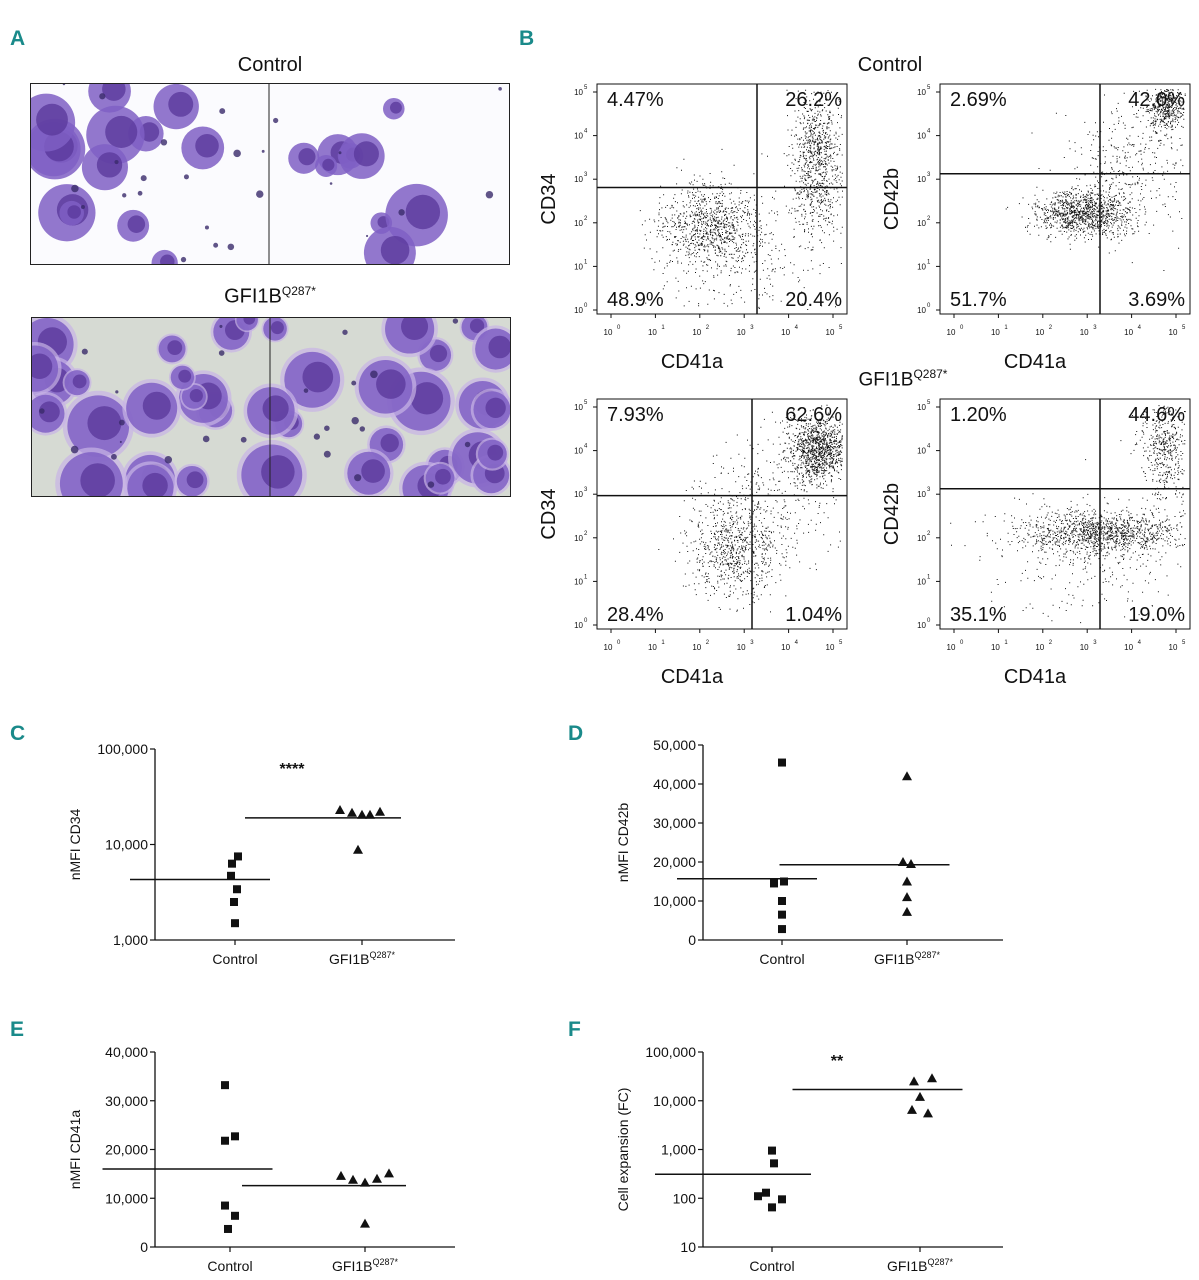  I want to click on quadrant-ul: 2.69%, so click(978, 100).